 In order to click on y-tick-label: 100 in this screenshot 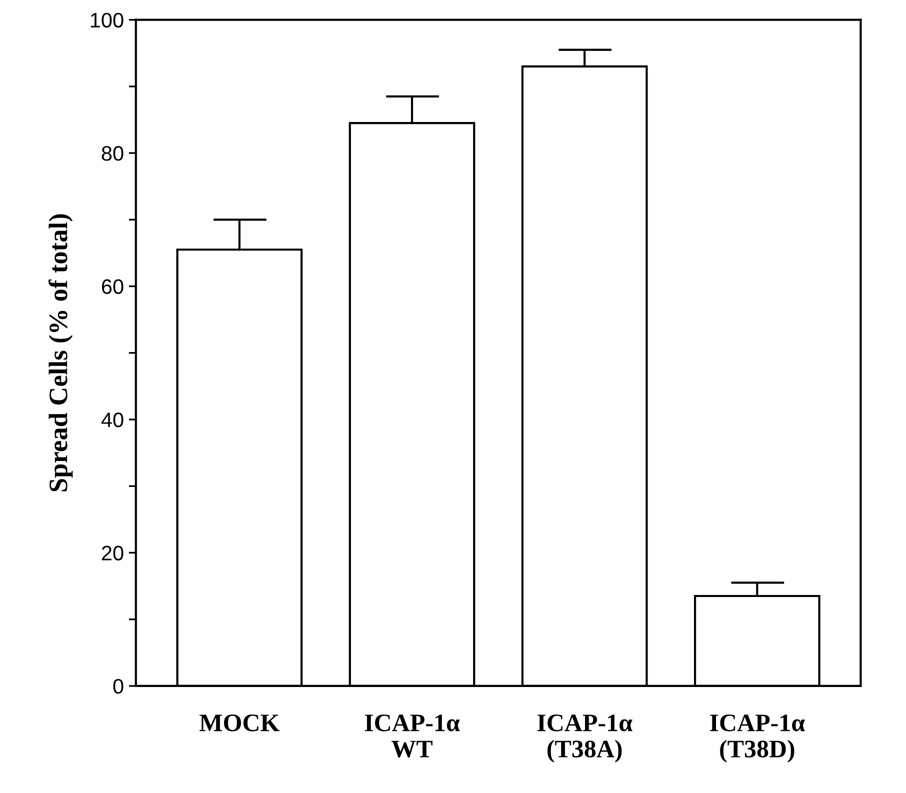, I will do `click(107, 20)`.